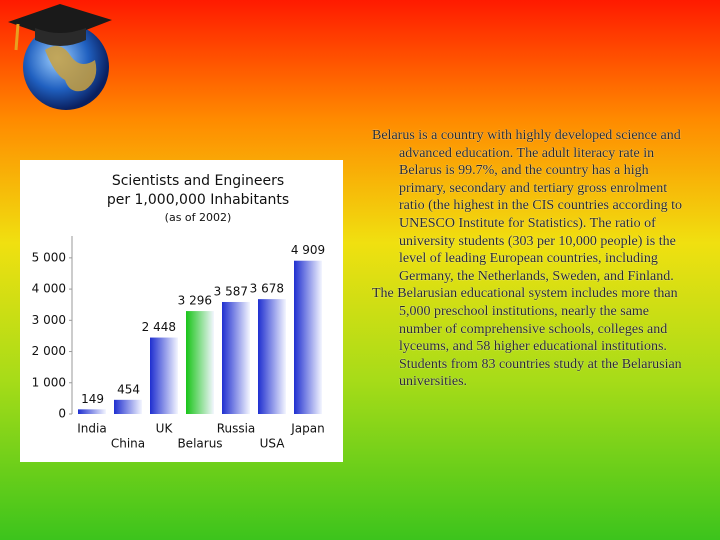 The height and width of the screenshot is (540, 720). I want to click on y-tick-label: 4 000, so click(49, 289).